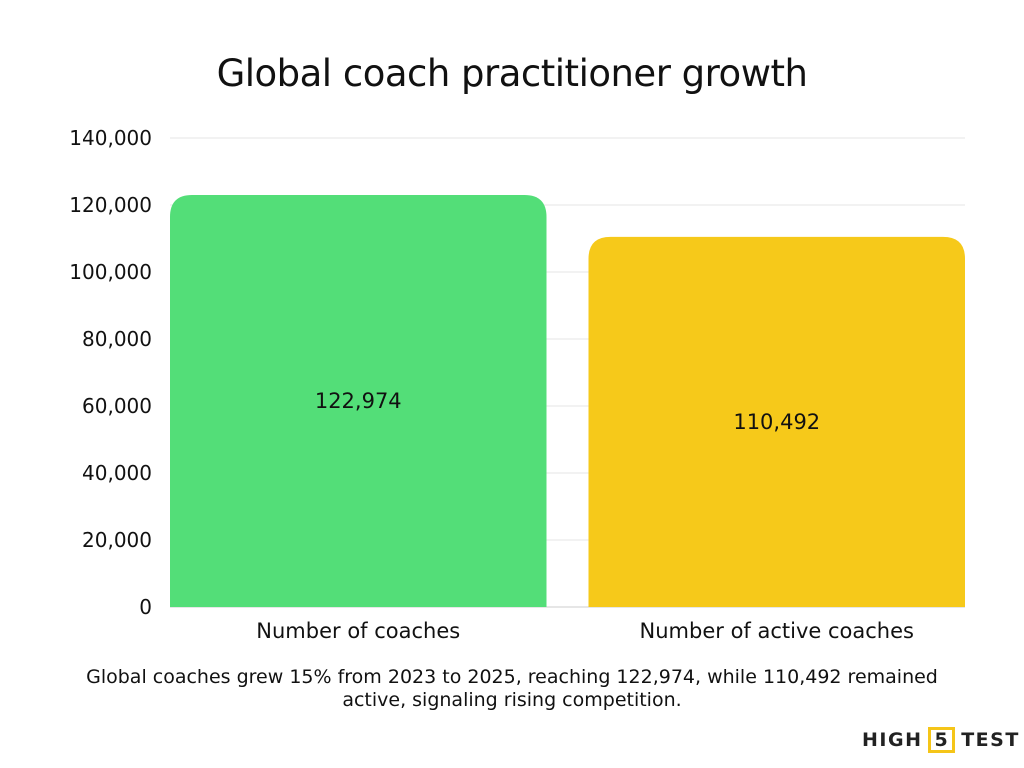 This screenshot has height=768, width=1024. I want to click on y-tick-label: 100,000, so click(110, 272).